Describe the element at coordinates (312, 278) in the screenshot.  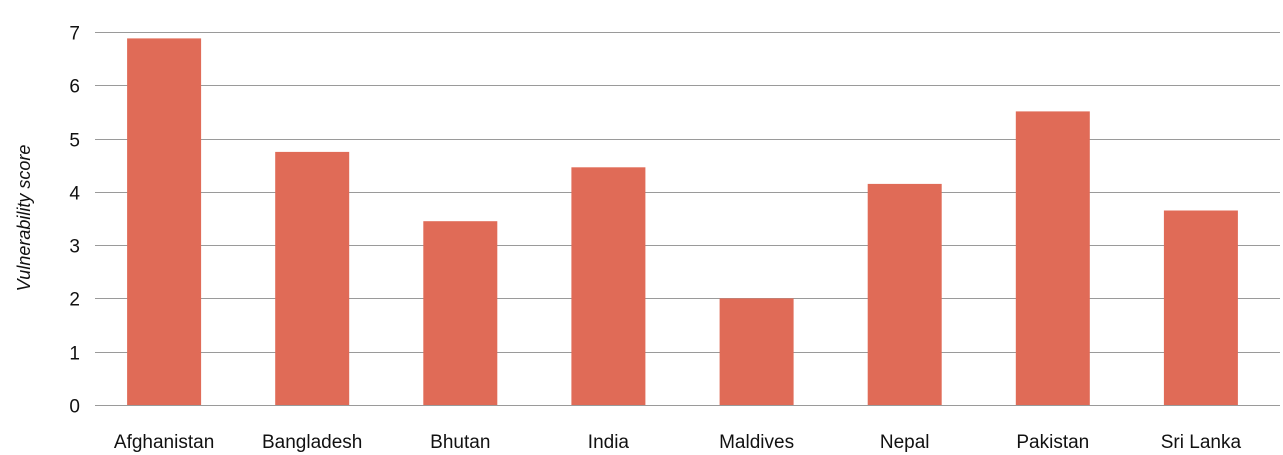
I see `bar-bangladesh` at that location.